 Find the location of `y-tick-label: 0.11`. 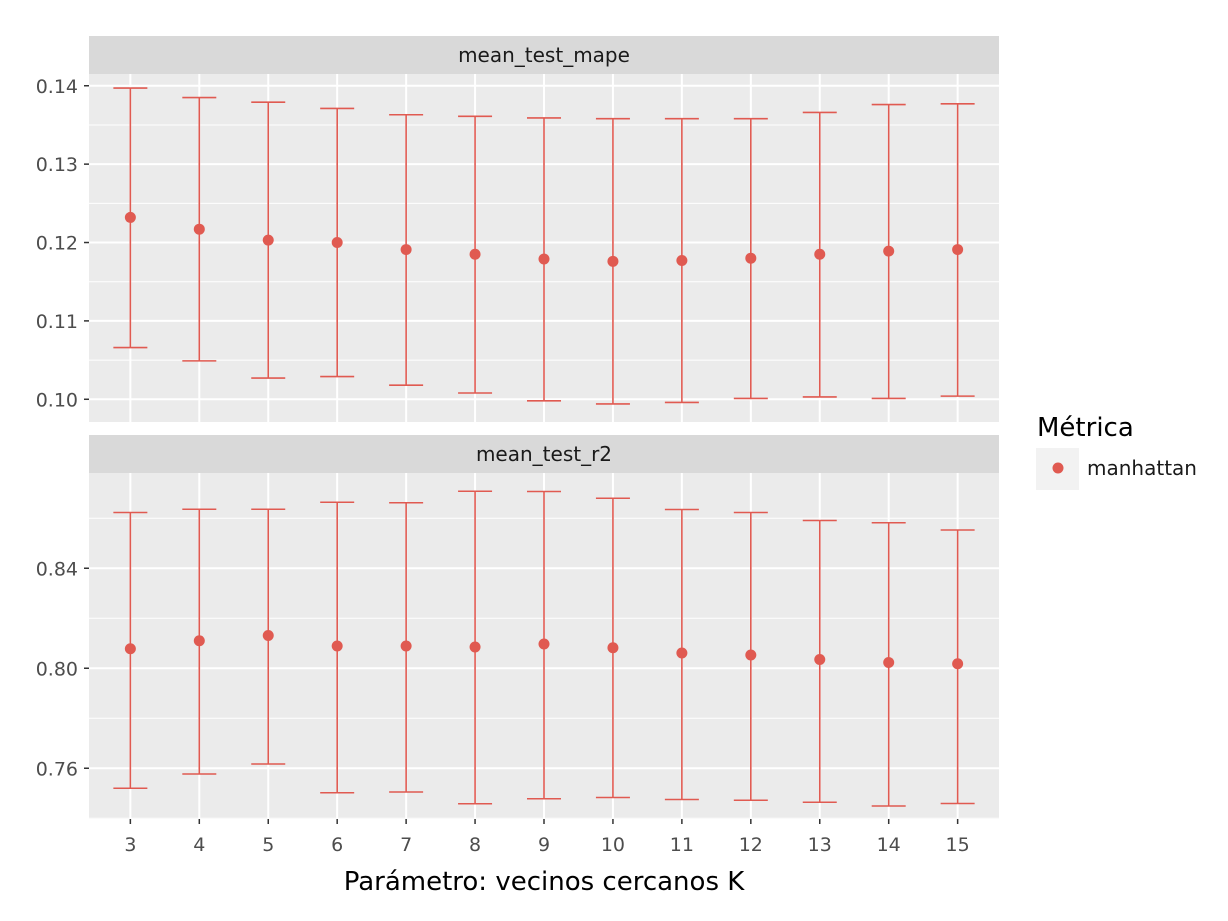

y-tick-label: 0.11 is located at coordinates (57, 322).